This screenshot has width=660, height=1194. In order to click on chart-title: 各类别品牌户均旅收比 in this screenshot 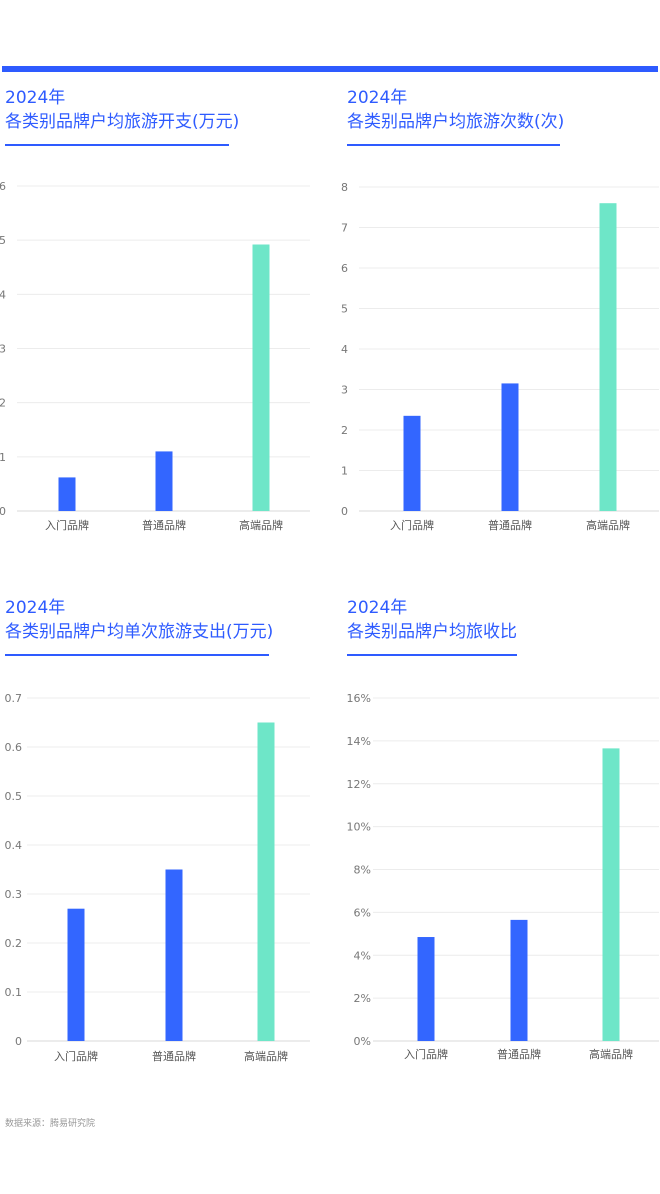, I will do `click(432, 632)`.